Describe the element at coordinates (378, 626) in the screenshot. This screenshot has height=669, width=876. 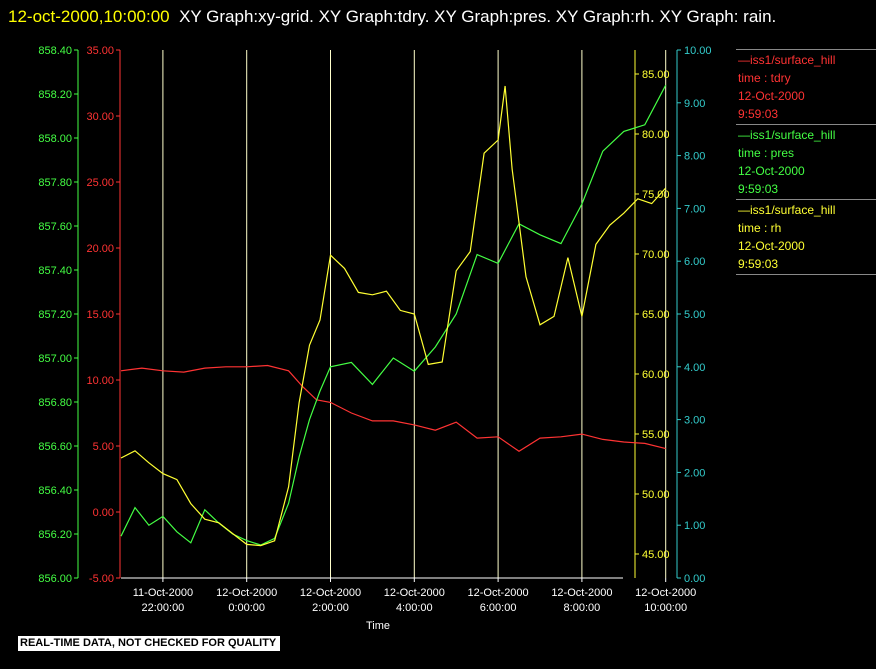
I see `x-axis-title: Time` at that location.